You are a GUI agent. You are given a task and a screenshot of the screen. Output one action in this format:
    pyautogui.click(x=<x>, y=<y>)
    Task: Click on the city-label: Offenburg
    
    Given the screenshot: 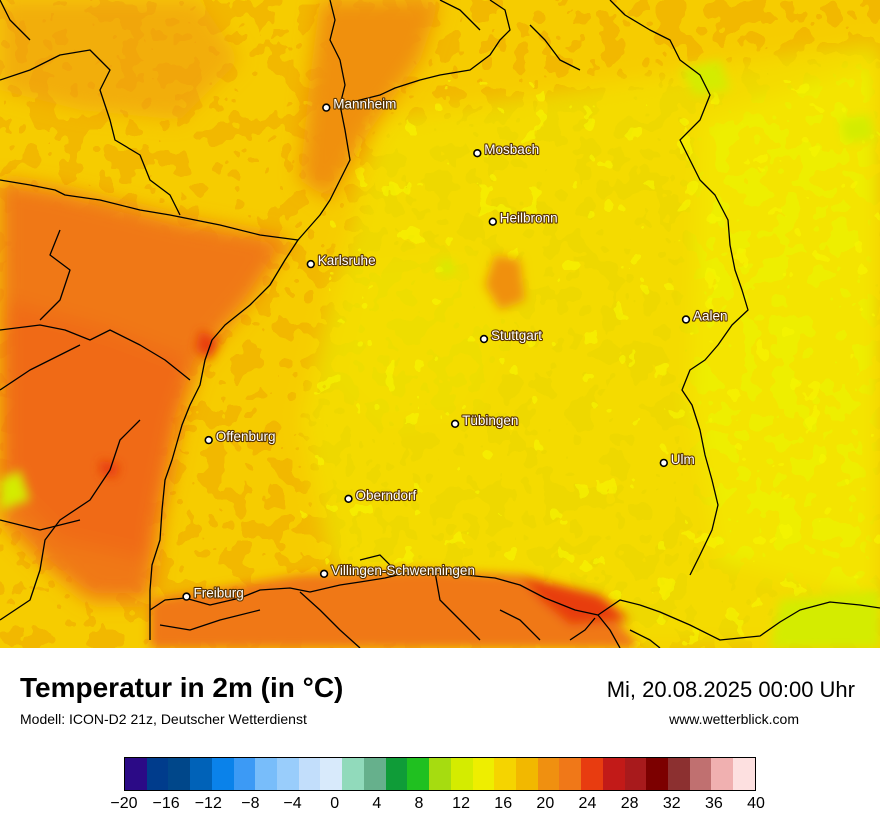 What is the action you would take?
    pyautogui.click(x=246, y=436)
    